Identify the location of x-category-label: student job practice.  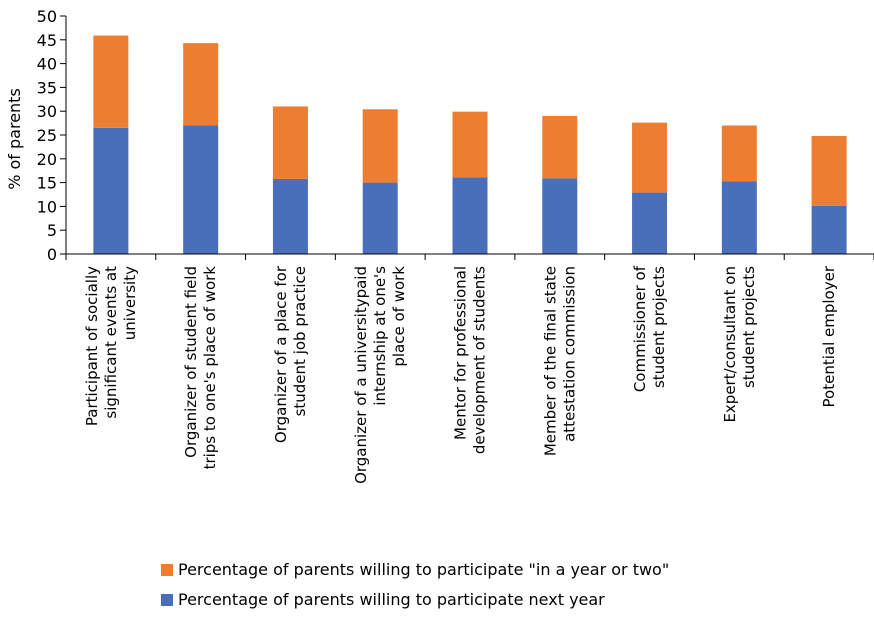
(300, 341).